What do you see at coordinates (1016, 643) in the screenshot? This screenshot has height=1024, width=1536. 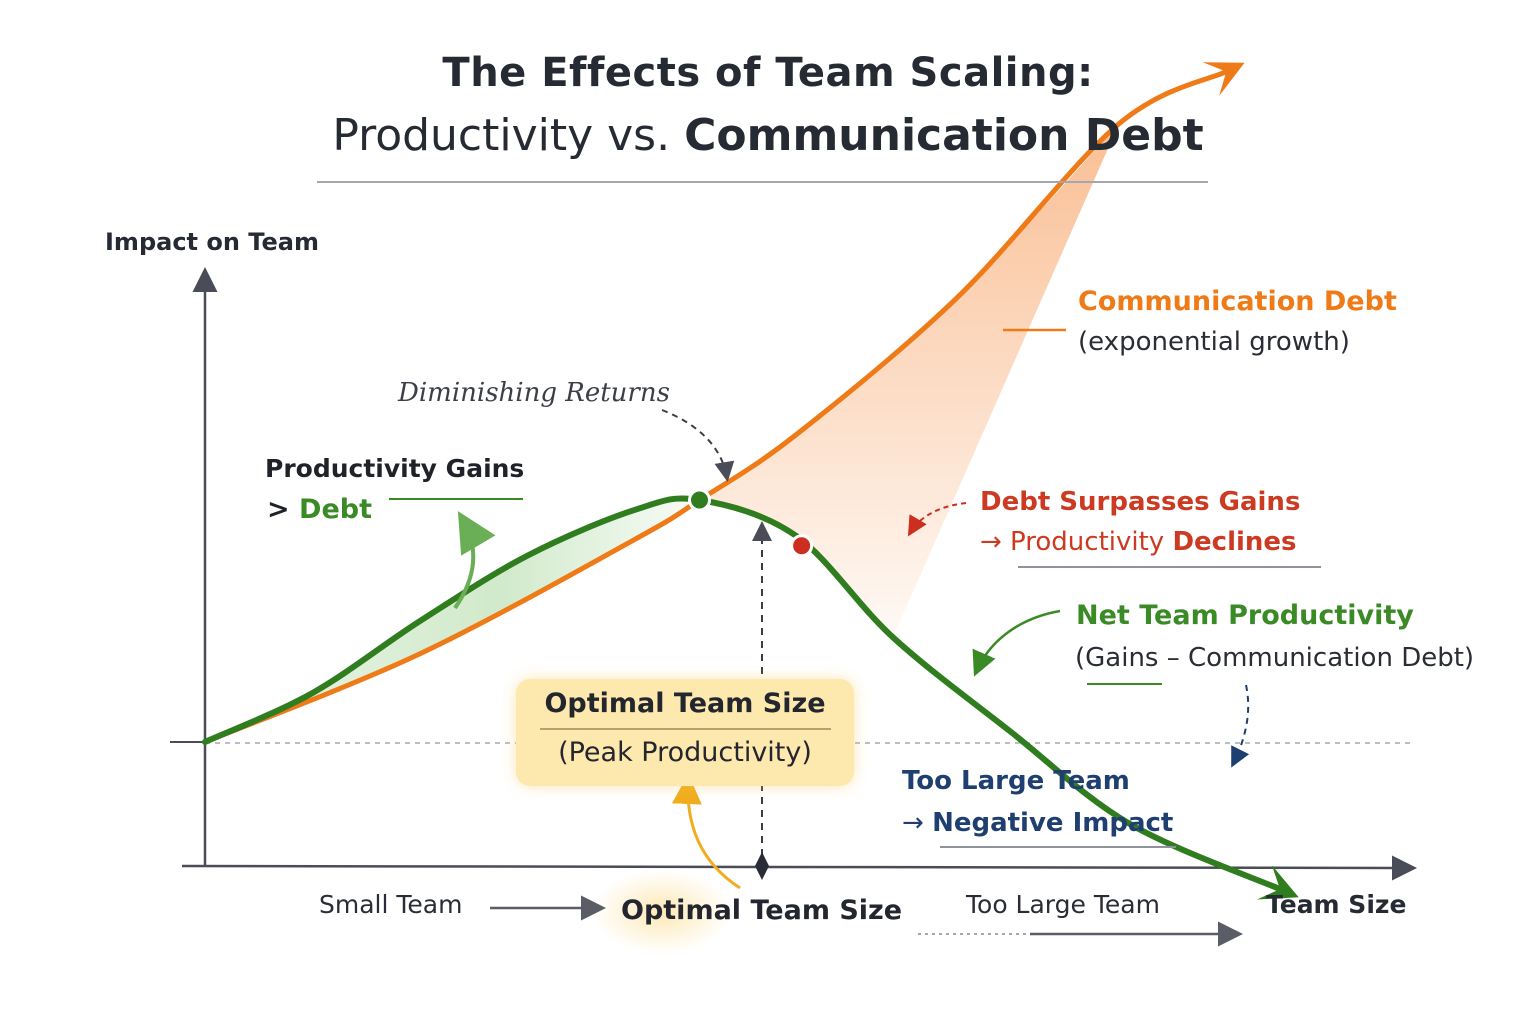 I see `net-productivity-arrow` at bounding box center [1016, 643].